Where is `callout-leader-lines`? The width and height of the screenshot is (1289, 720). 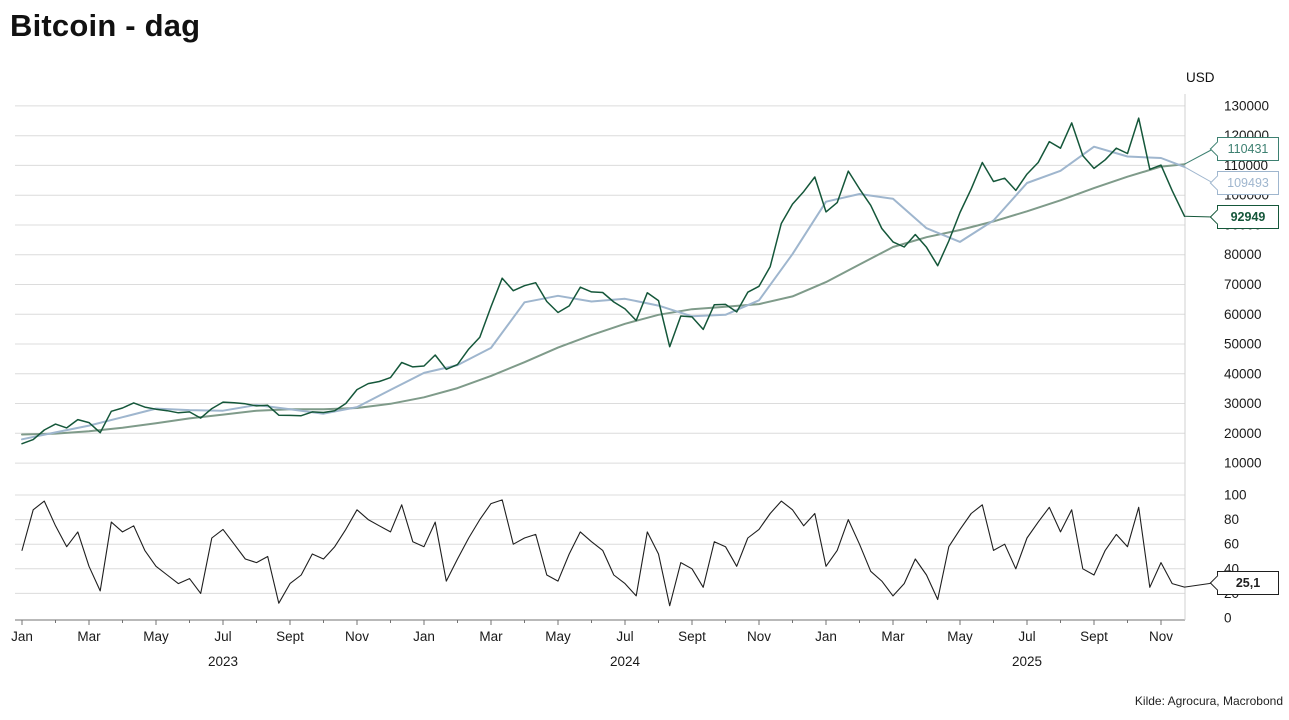 callout-leader-lines is located at coordinates (1199, 368).